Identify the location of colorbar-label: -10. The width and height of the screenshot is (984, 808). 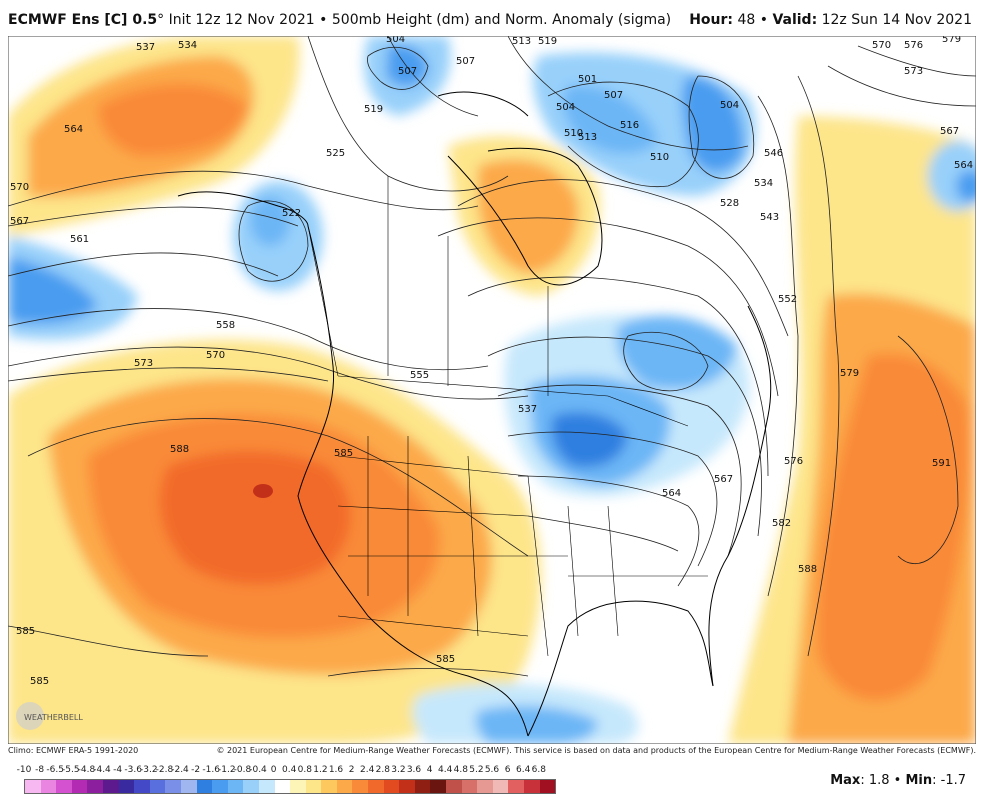
(24, 770).